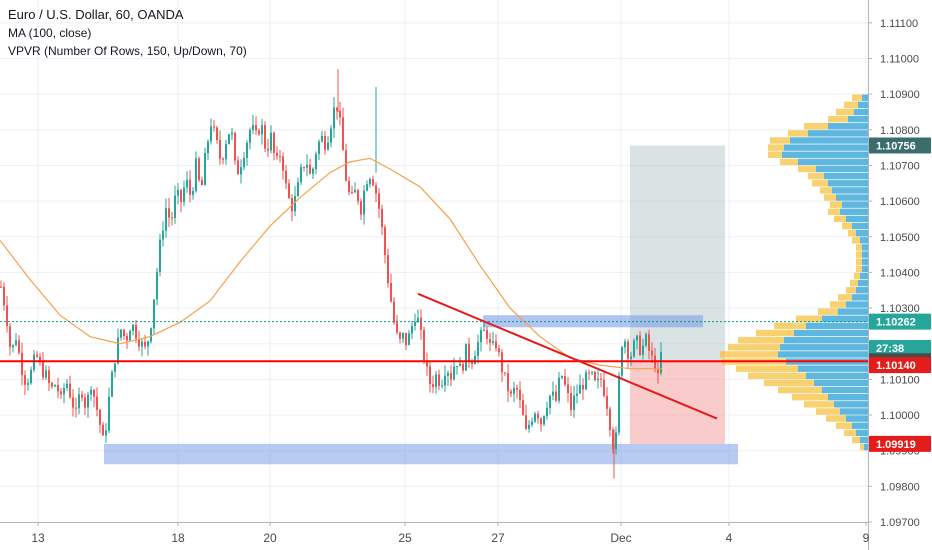 Image resolution: width=932 pixels, height=550 pixels. I want to click on symbol-title: Euro / U.S. Dollar, 60, OANDA, so click(96, 14).